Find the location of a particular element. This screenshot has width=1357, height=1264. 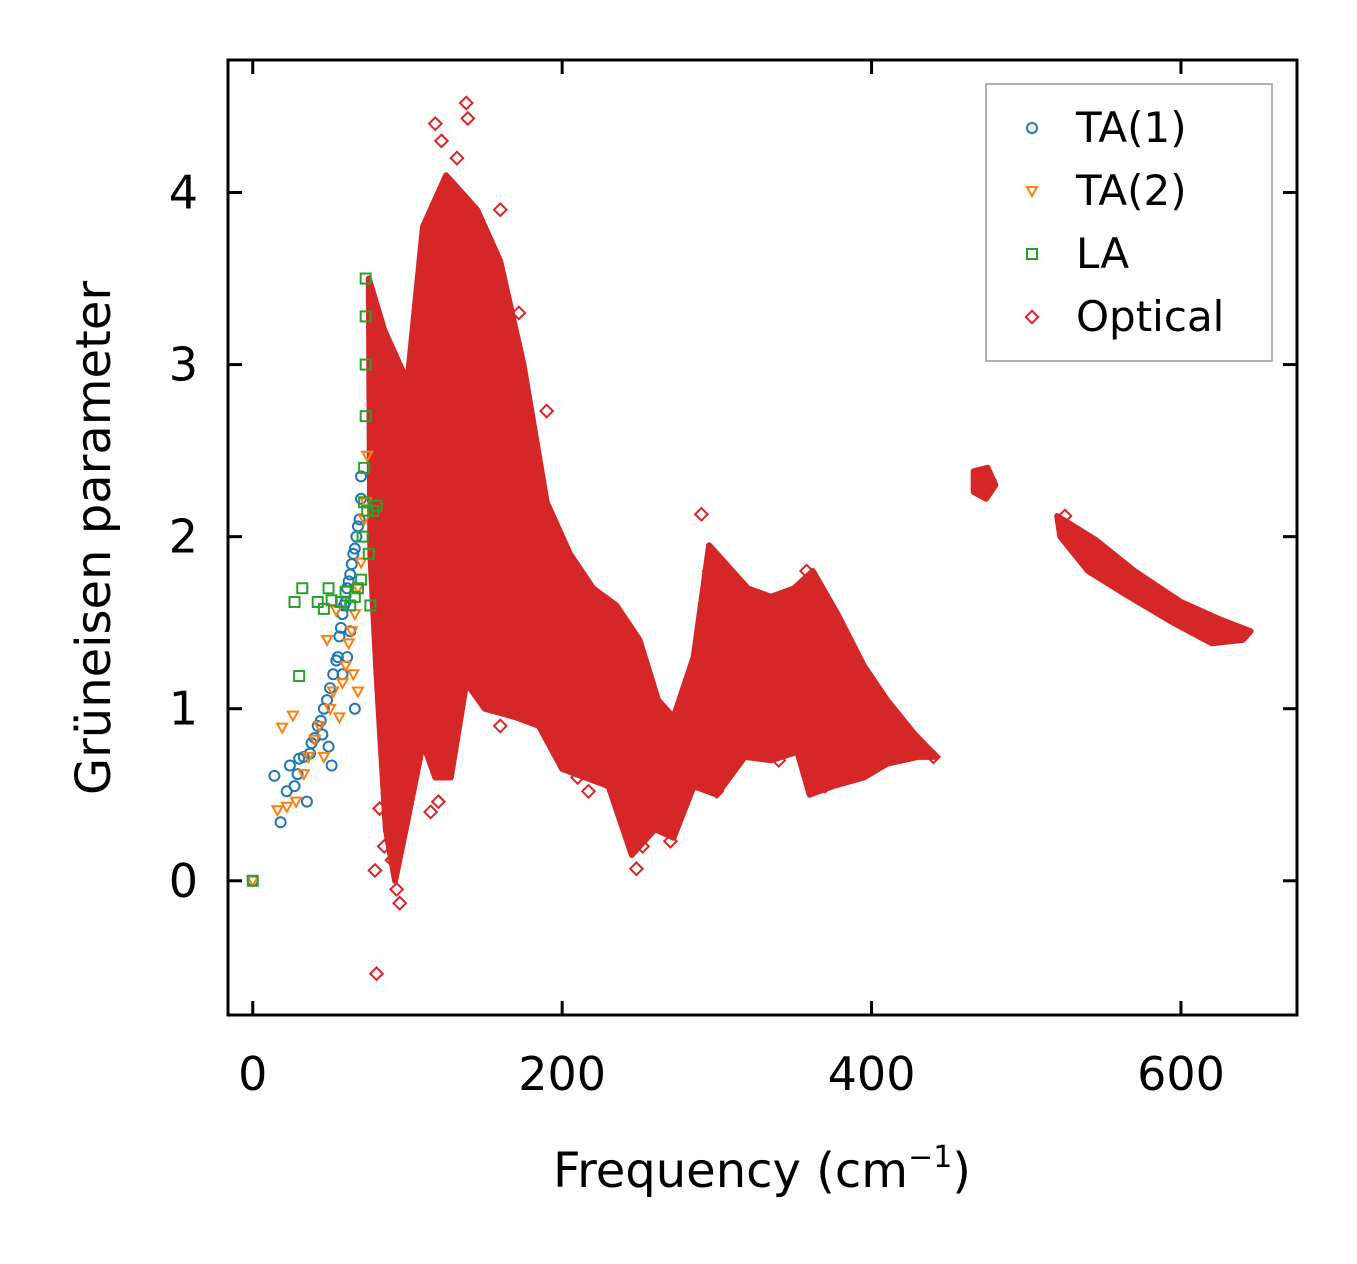

legend-marker-la is located at coordinates (1032, 254).